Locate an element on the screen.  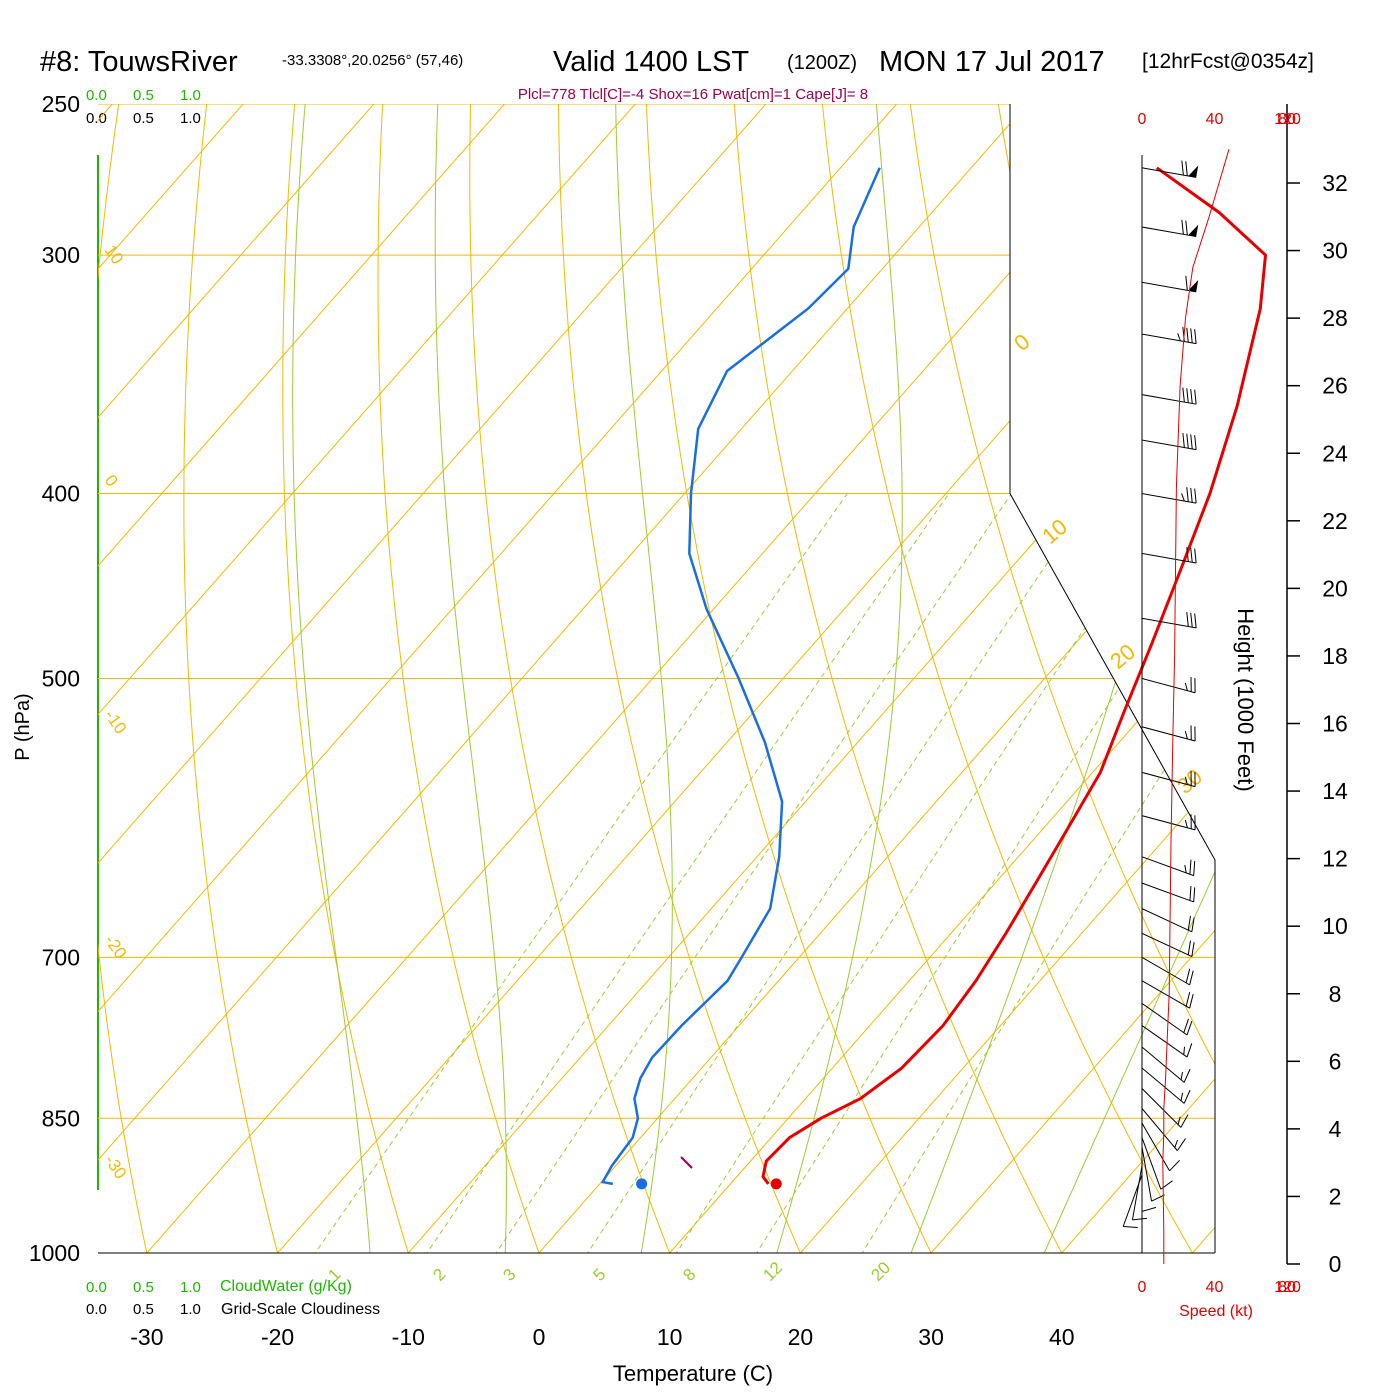
valid-time: Valid 1400 LST is located at coordinates (651, 62).